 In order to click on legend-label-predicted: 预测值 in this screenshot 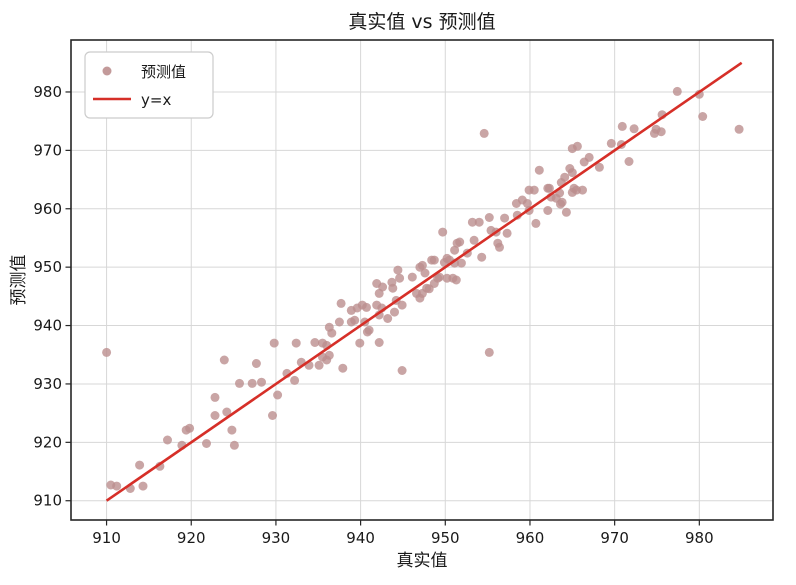, I will do `click(163, 72)`.